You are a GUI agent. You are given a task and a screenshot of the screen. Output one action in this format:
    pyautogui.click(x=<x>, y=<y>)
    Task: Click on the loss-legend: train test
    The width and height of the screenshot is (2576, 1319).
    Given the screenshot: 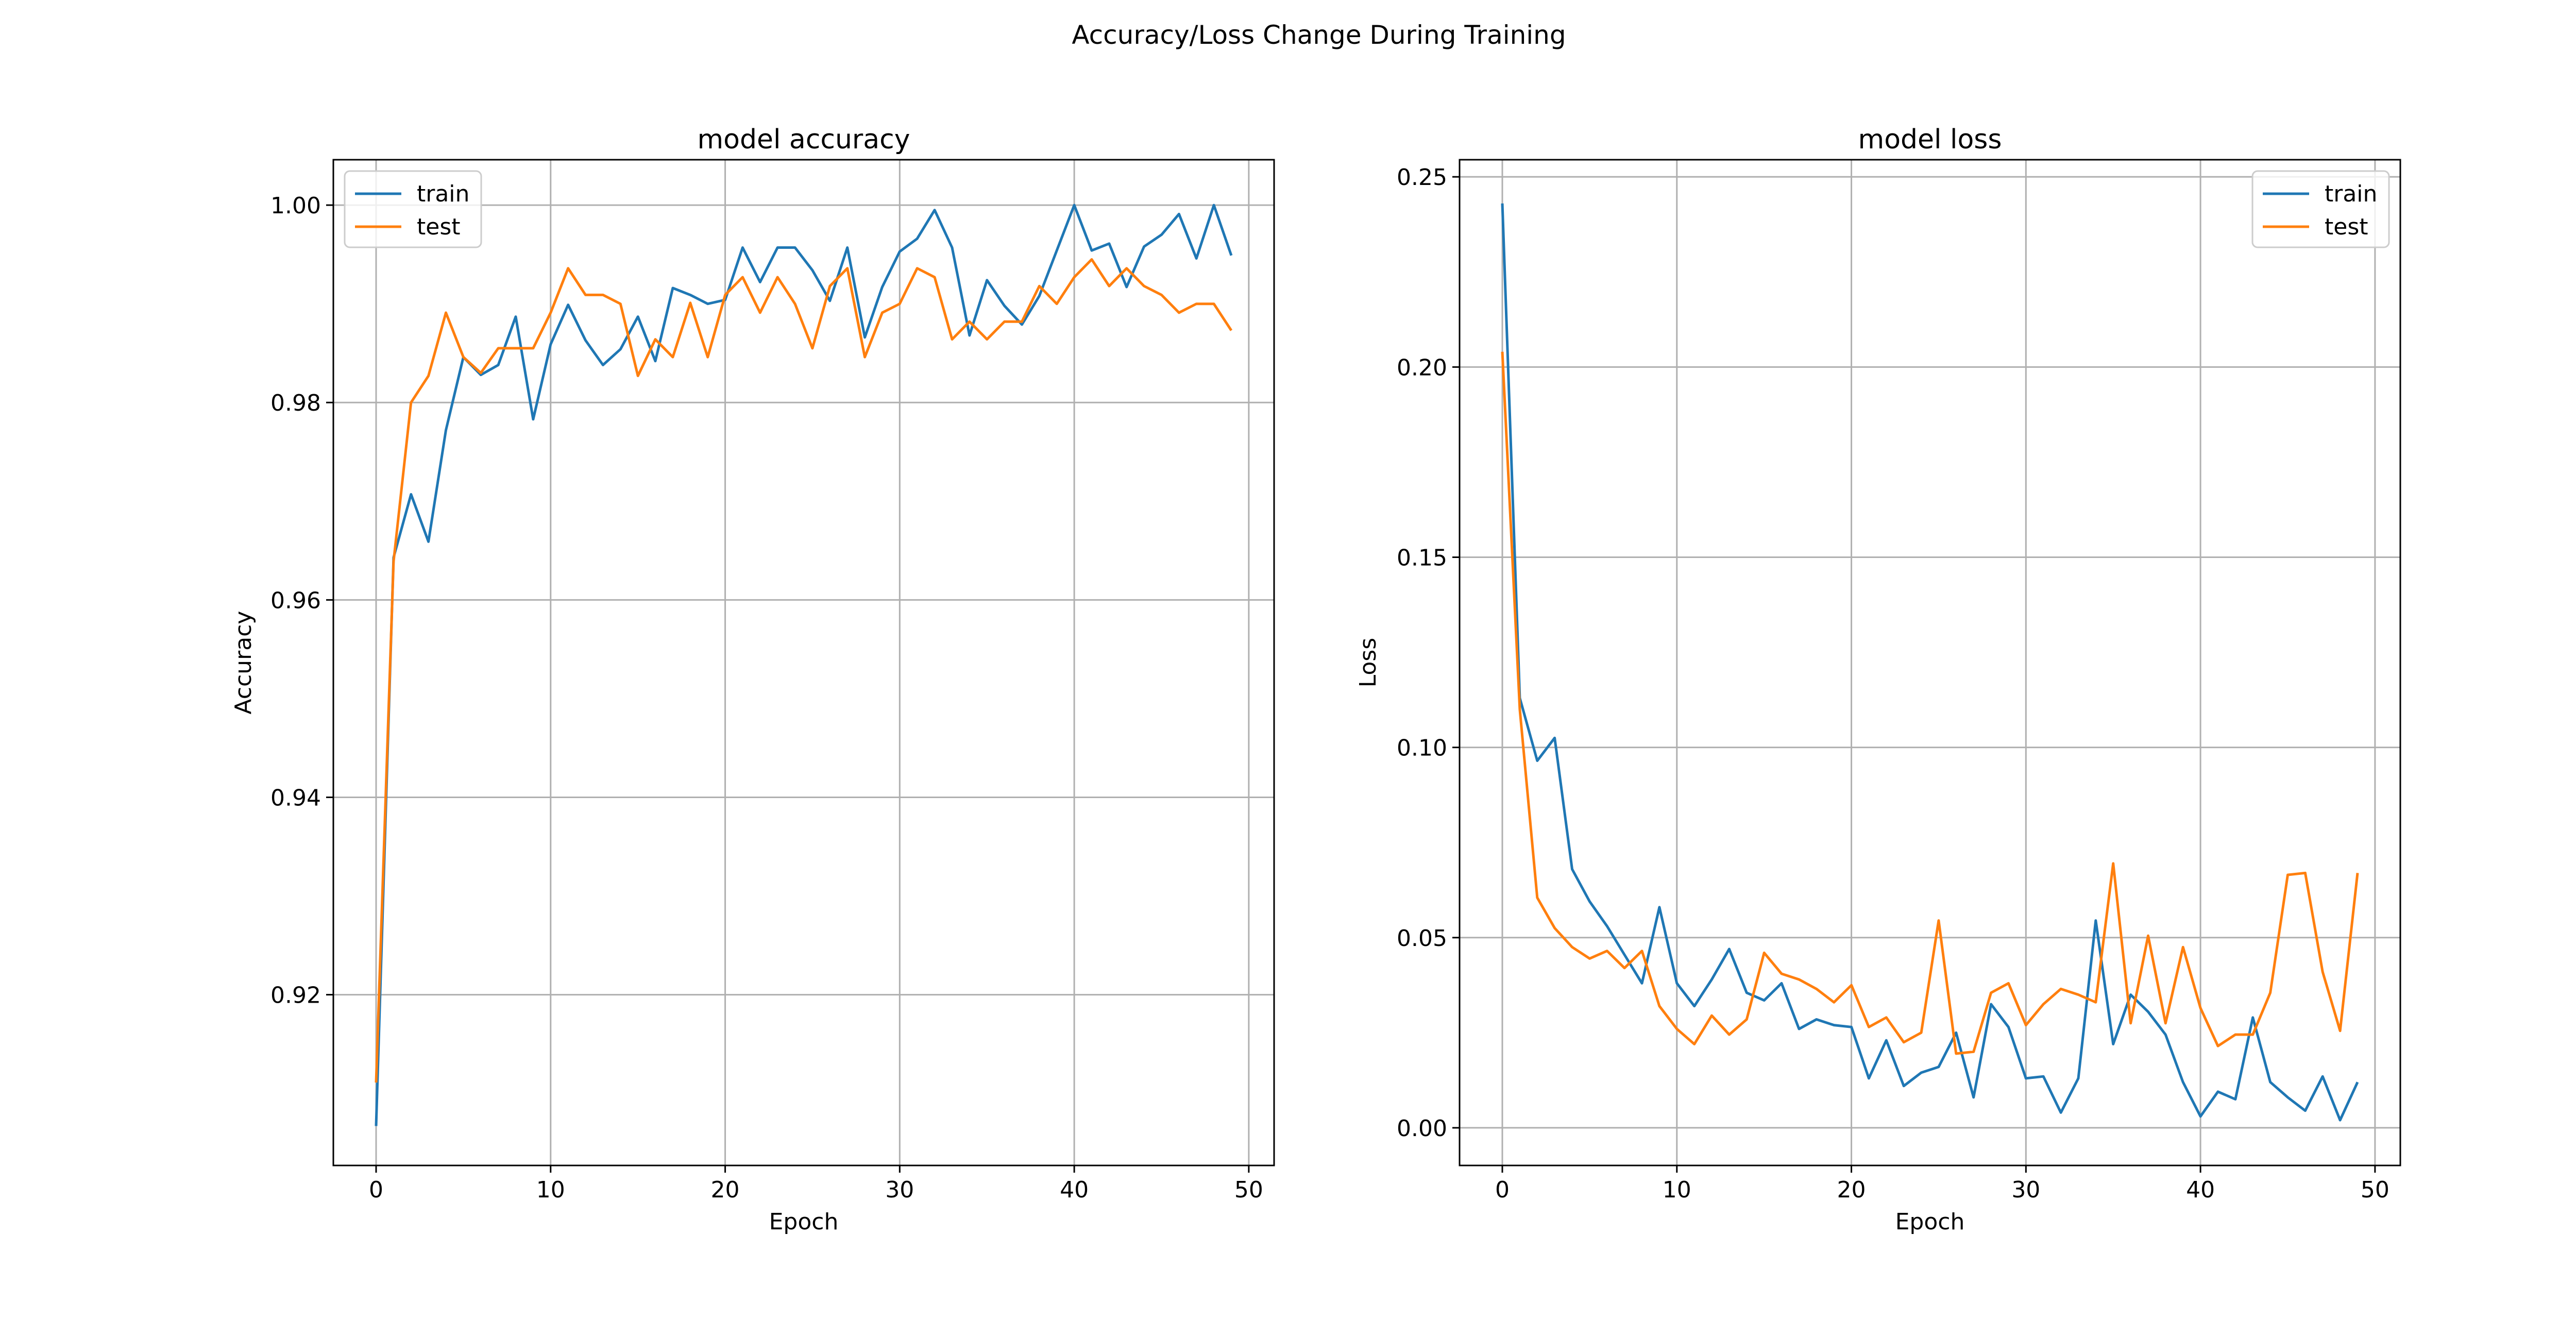 What is the action you would take?
    pyautogui.click(x=2320, y=209)
    